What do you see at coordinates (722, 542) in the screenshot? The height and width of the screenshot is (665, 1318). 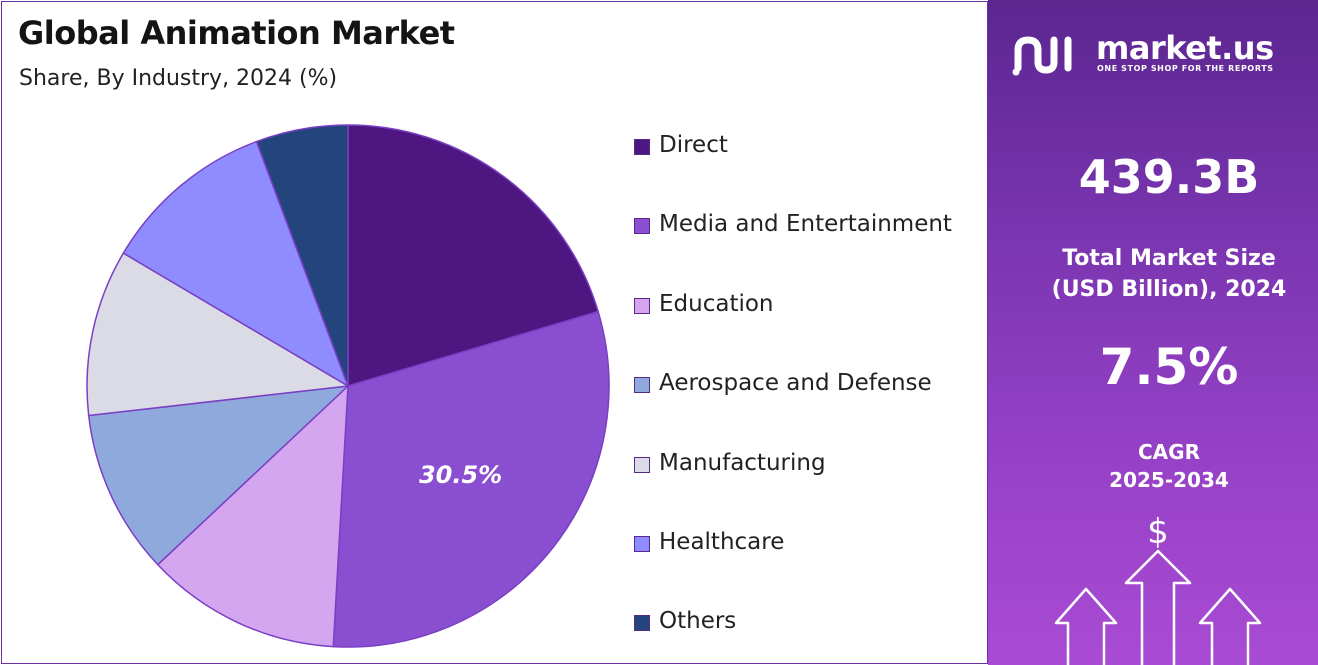 I see `legend-label: Healthcare` at bounding box center [722, 542].